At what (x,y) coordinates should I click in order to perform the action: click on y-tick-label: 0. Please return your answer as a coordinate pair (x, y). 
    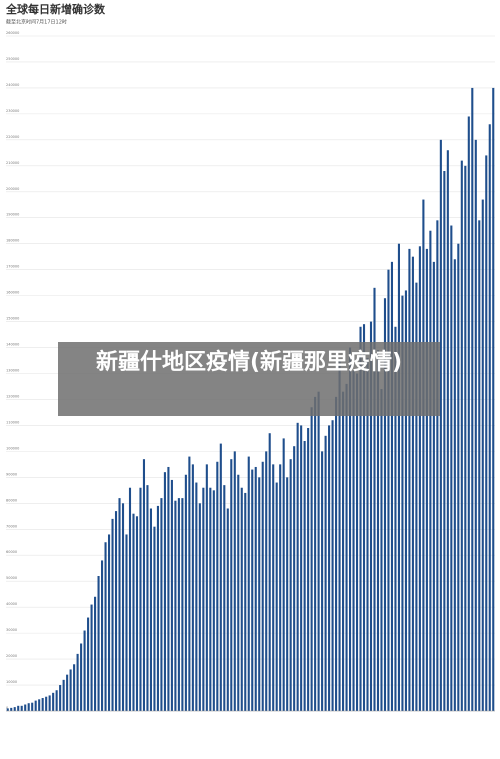
    Looking at the image, I should click on (7, 708).